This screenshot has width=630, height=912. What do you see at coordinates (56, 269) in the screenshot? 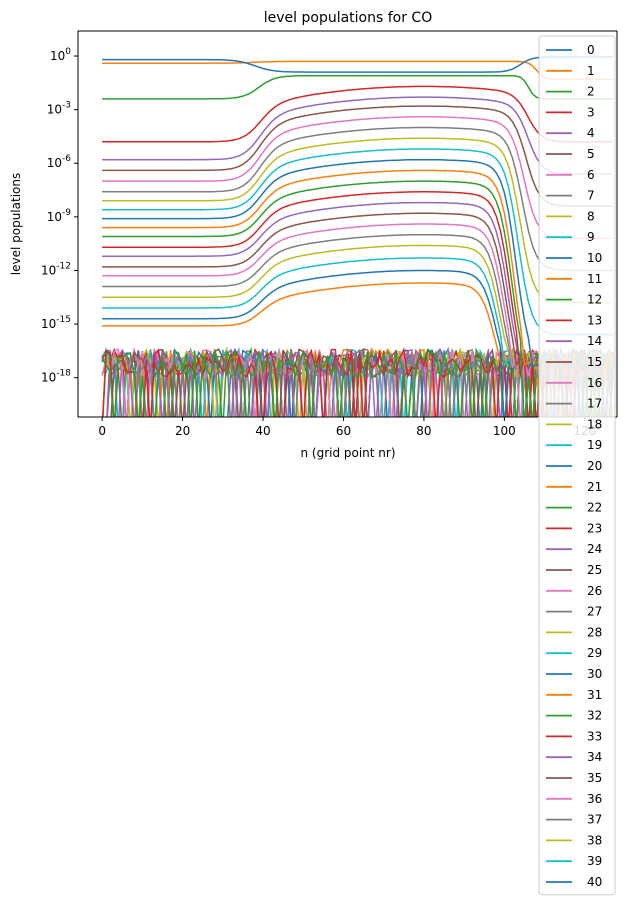
I see `y-tick-label: 10⁻¹²` at bounding box center [56, 269].